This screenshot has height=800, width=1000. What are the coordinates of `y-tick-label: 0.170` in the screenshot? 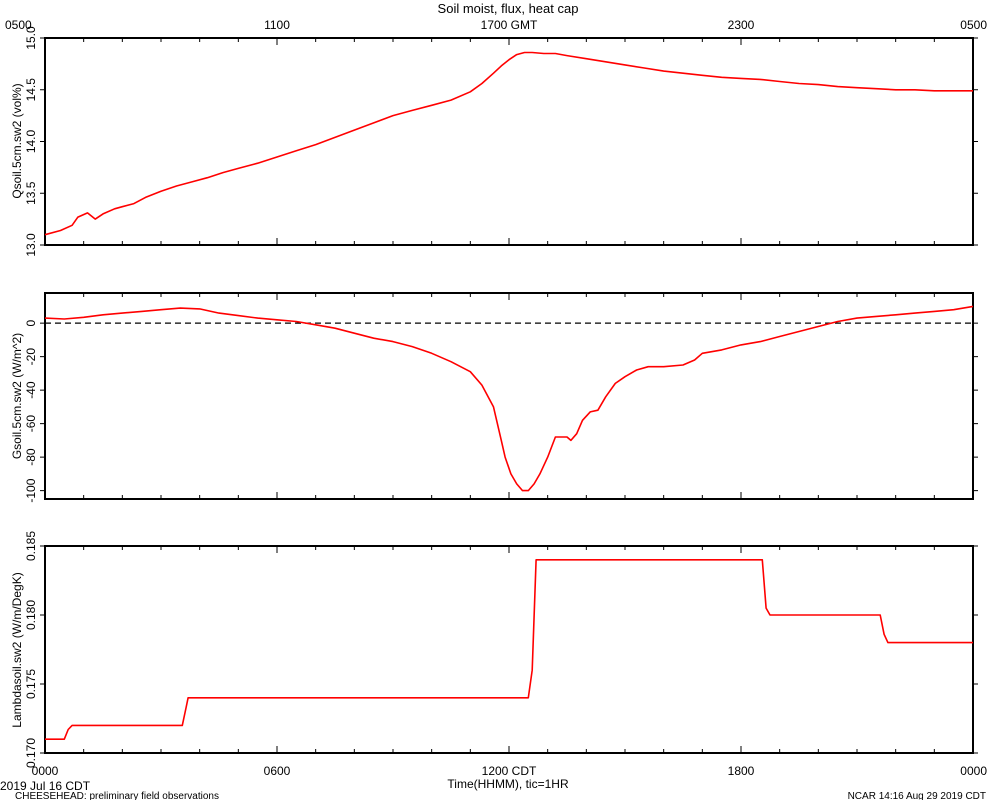 It's located at (31, 753).